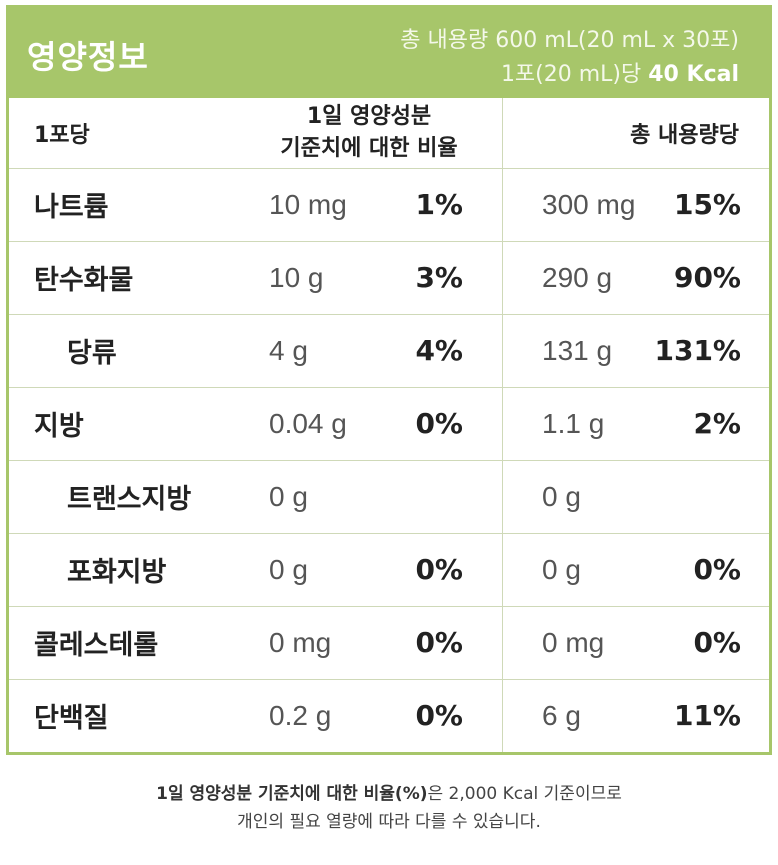 The image size is (778, 865). Describe the element at coordinates (117, 572) in the screenshot. I see `nutrient-name: 포화지방` at that location.